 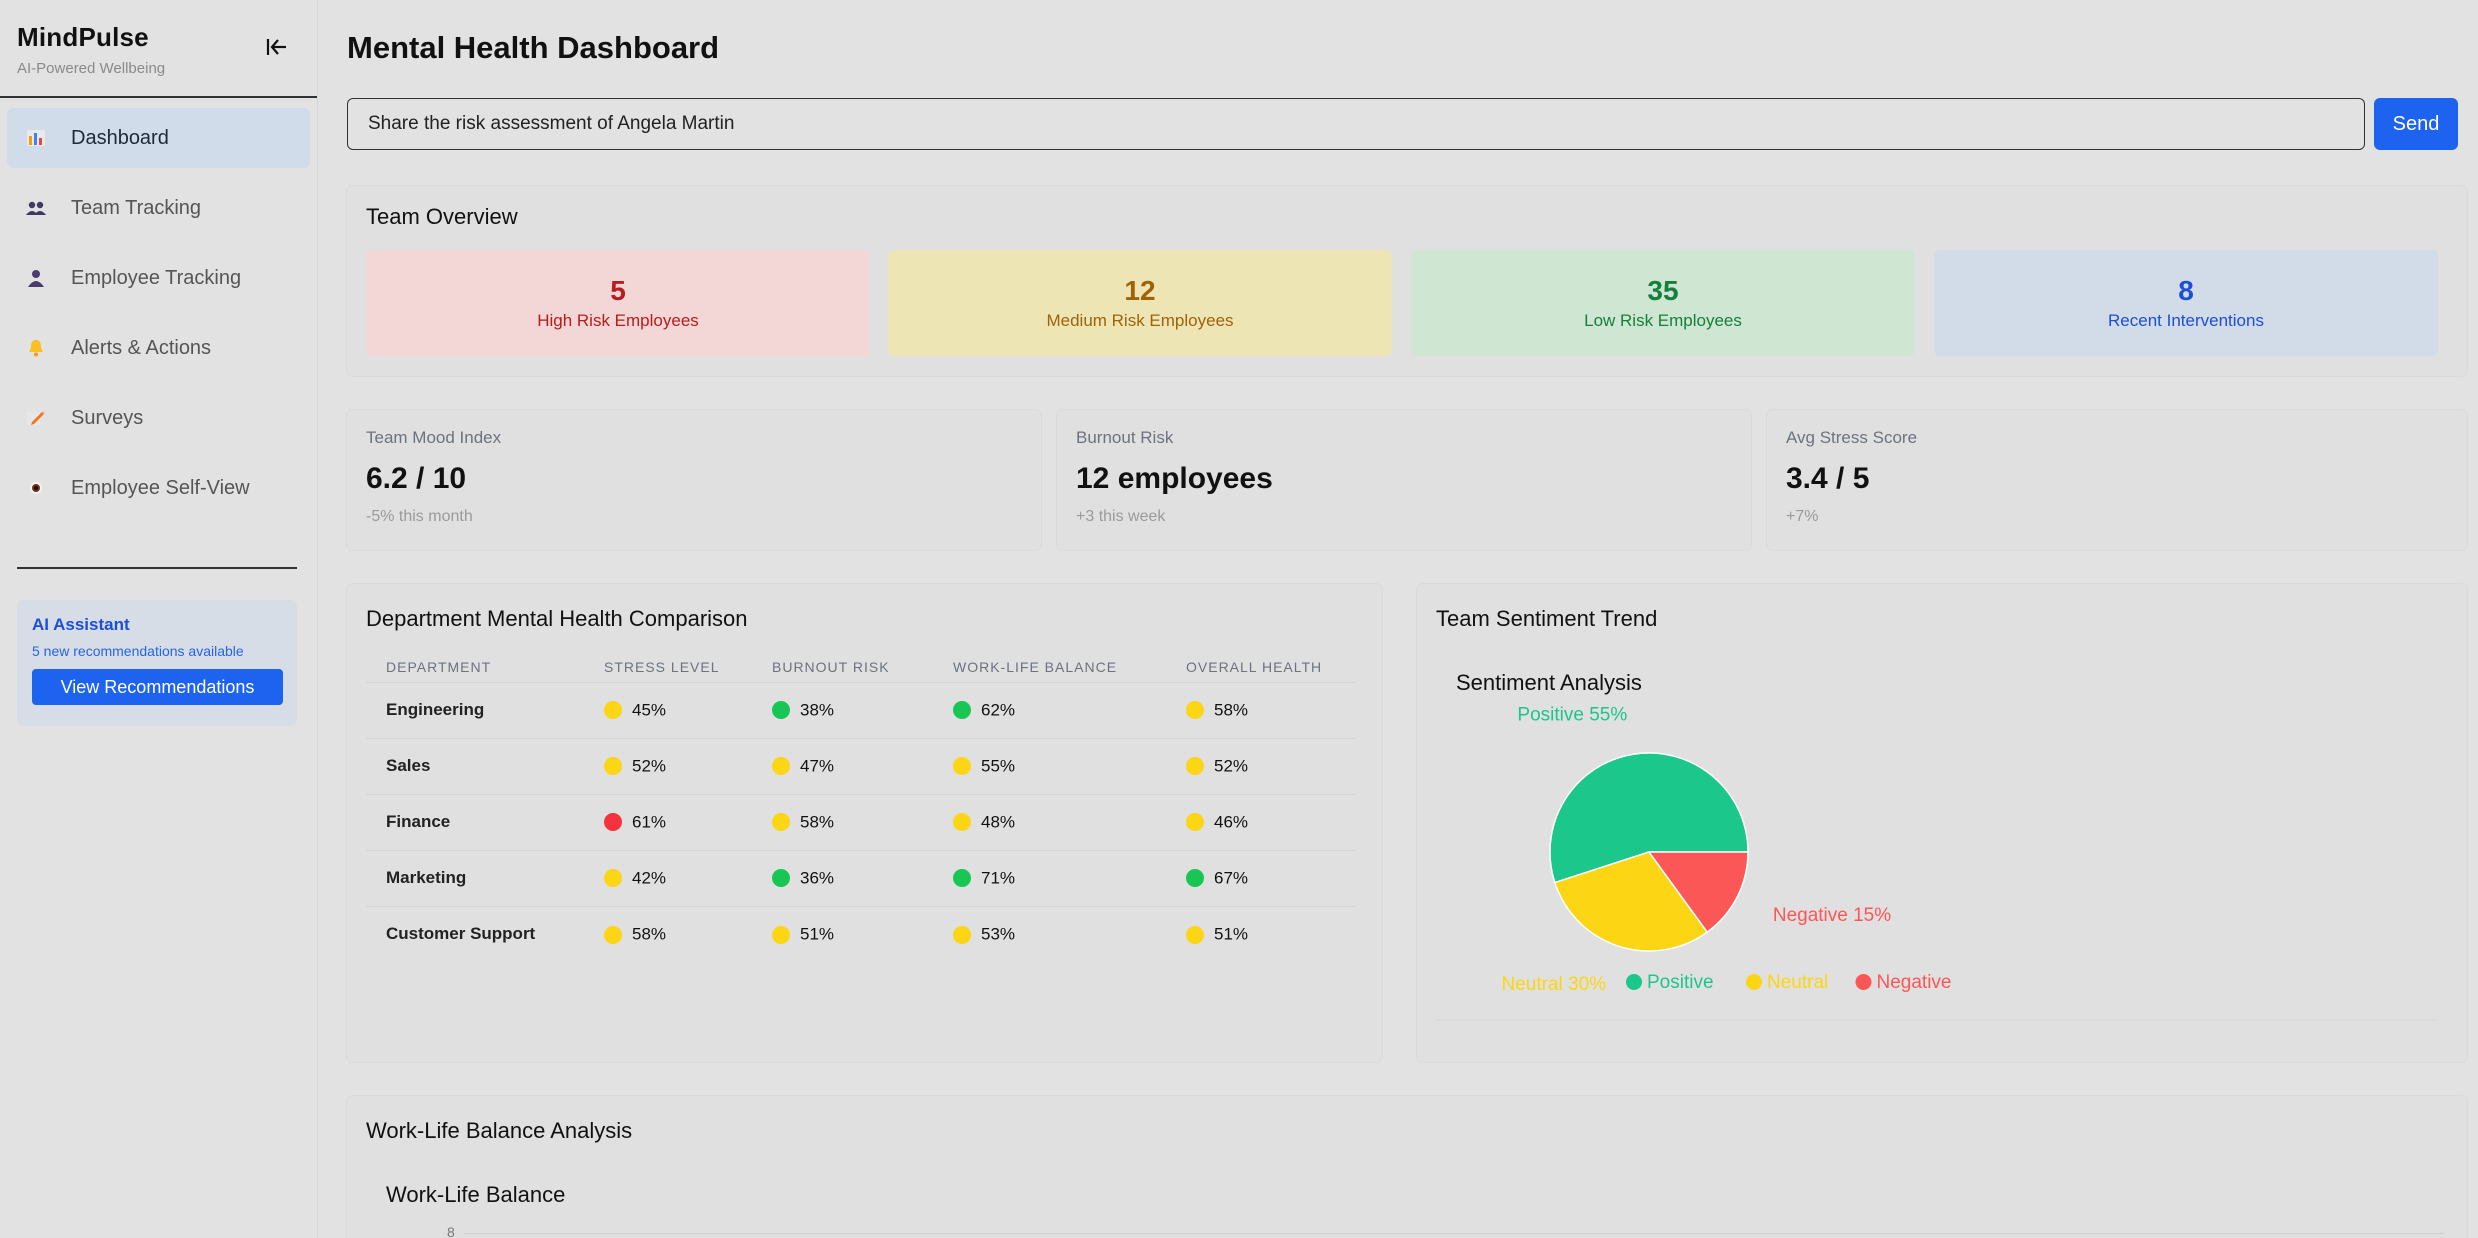 What do you see at coordinates (1140, 303) in the screenshot?
I see `medium-risk-card: 12 Medium Risk Employees` at bounding box center [1140, 303].